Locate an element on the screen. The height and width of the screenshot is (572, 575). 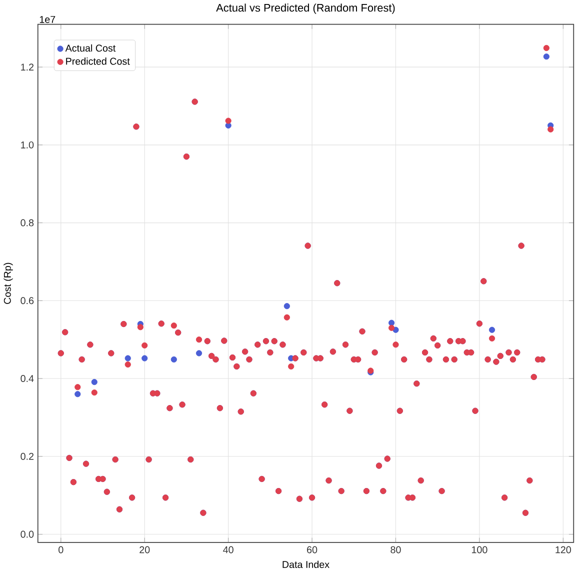
text: 1e7 is located at coordinates (48, 20).